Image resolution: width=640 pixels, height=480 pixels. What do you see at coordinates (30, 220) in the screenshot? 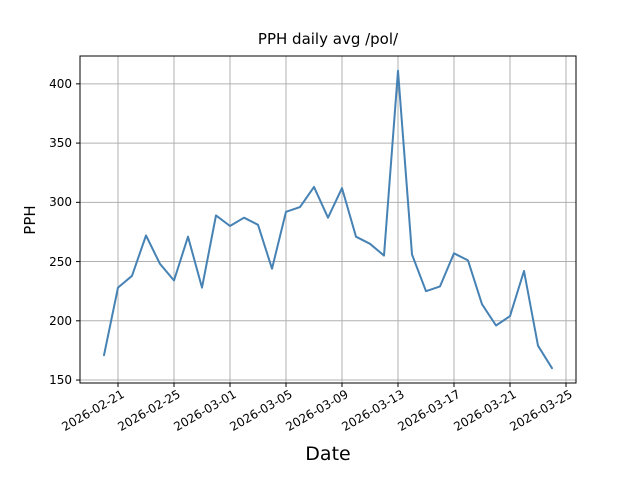
I see `y-axis-label: PPH` at bounding box center [30, 220].